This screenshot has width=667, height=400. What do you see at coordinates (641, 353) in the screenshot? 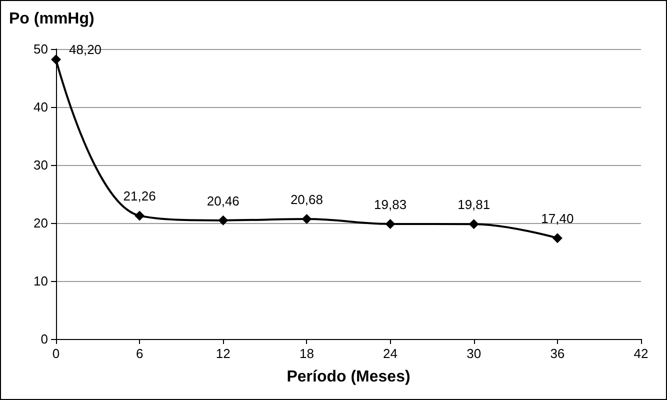
I see `x-tick-label: 42` at bounding box center [641, 353].